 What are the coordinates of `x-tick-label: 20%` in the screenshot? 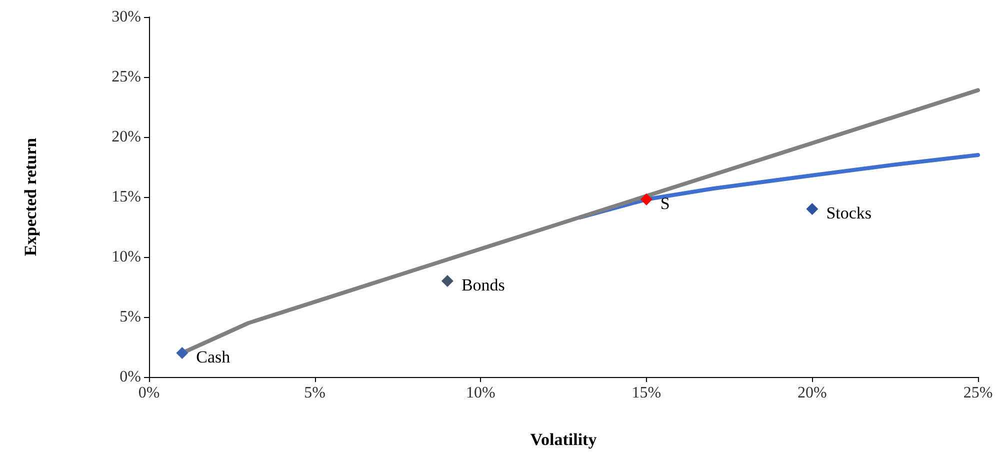 It's located at (812, 393).